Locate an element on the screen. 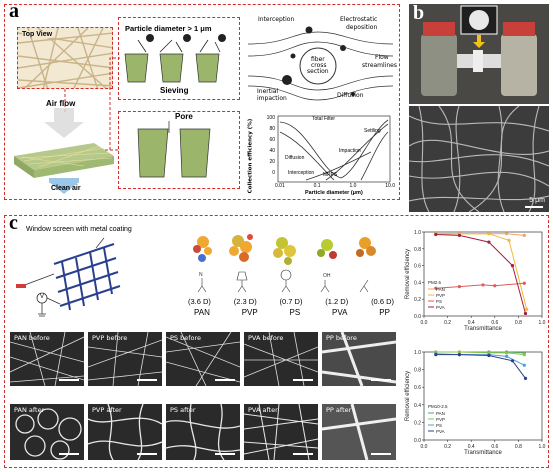 The height and width of the screenshot is (472, 553). efficiency-xticks: 0.01 0.1 1.0 10.0 is located at coordinates (335, 186).